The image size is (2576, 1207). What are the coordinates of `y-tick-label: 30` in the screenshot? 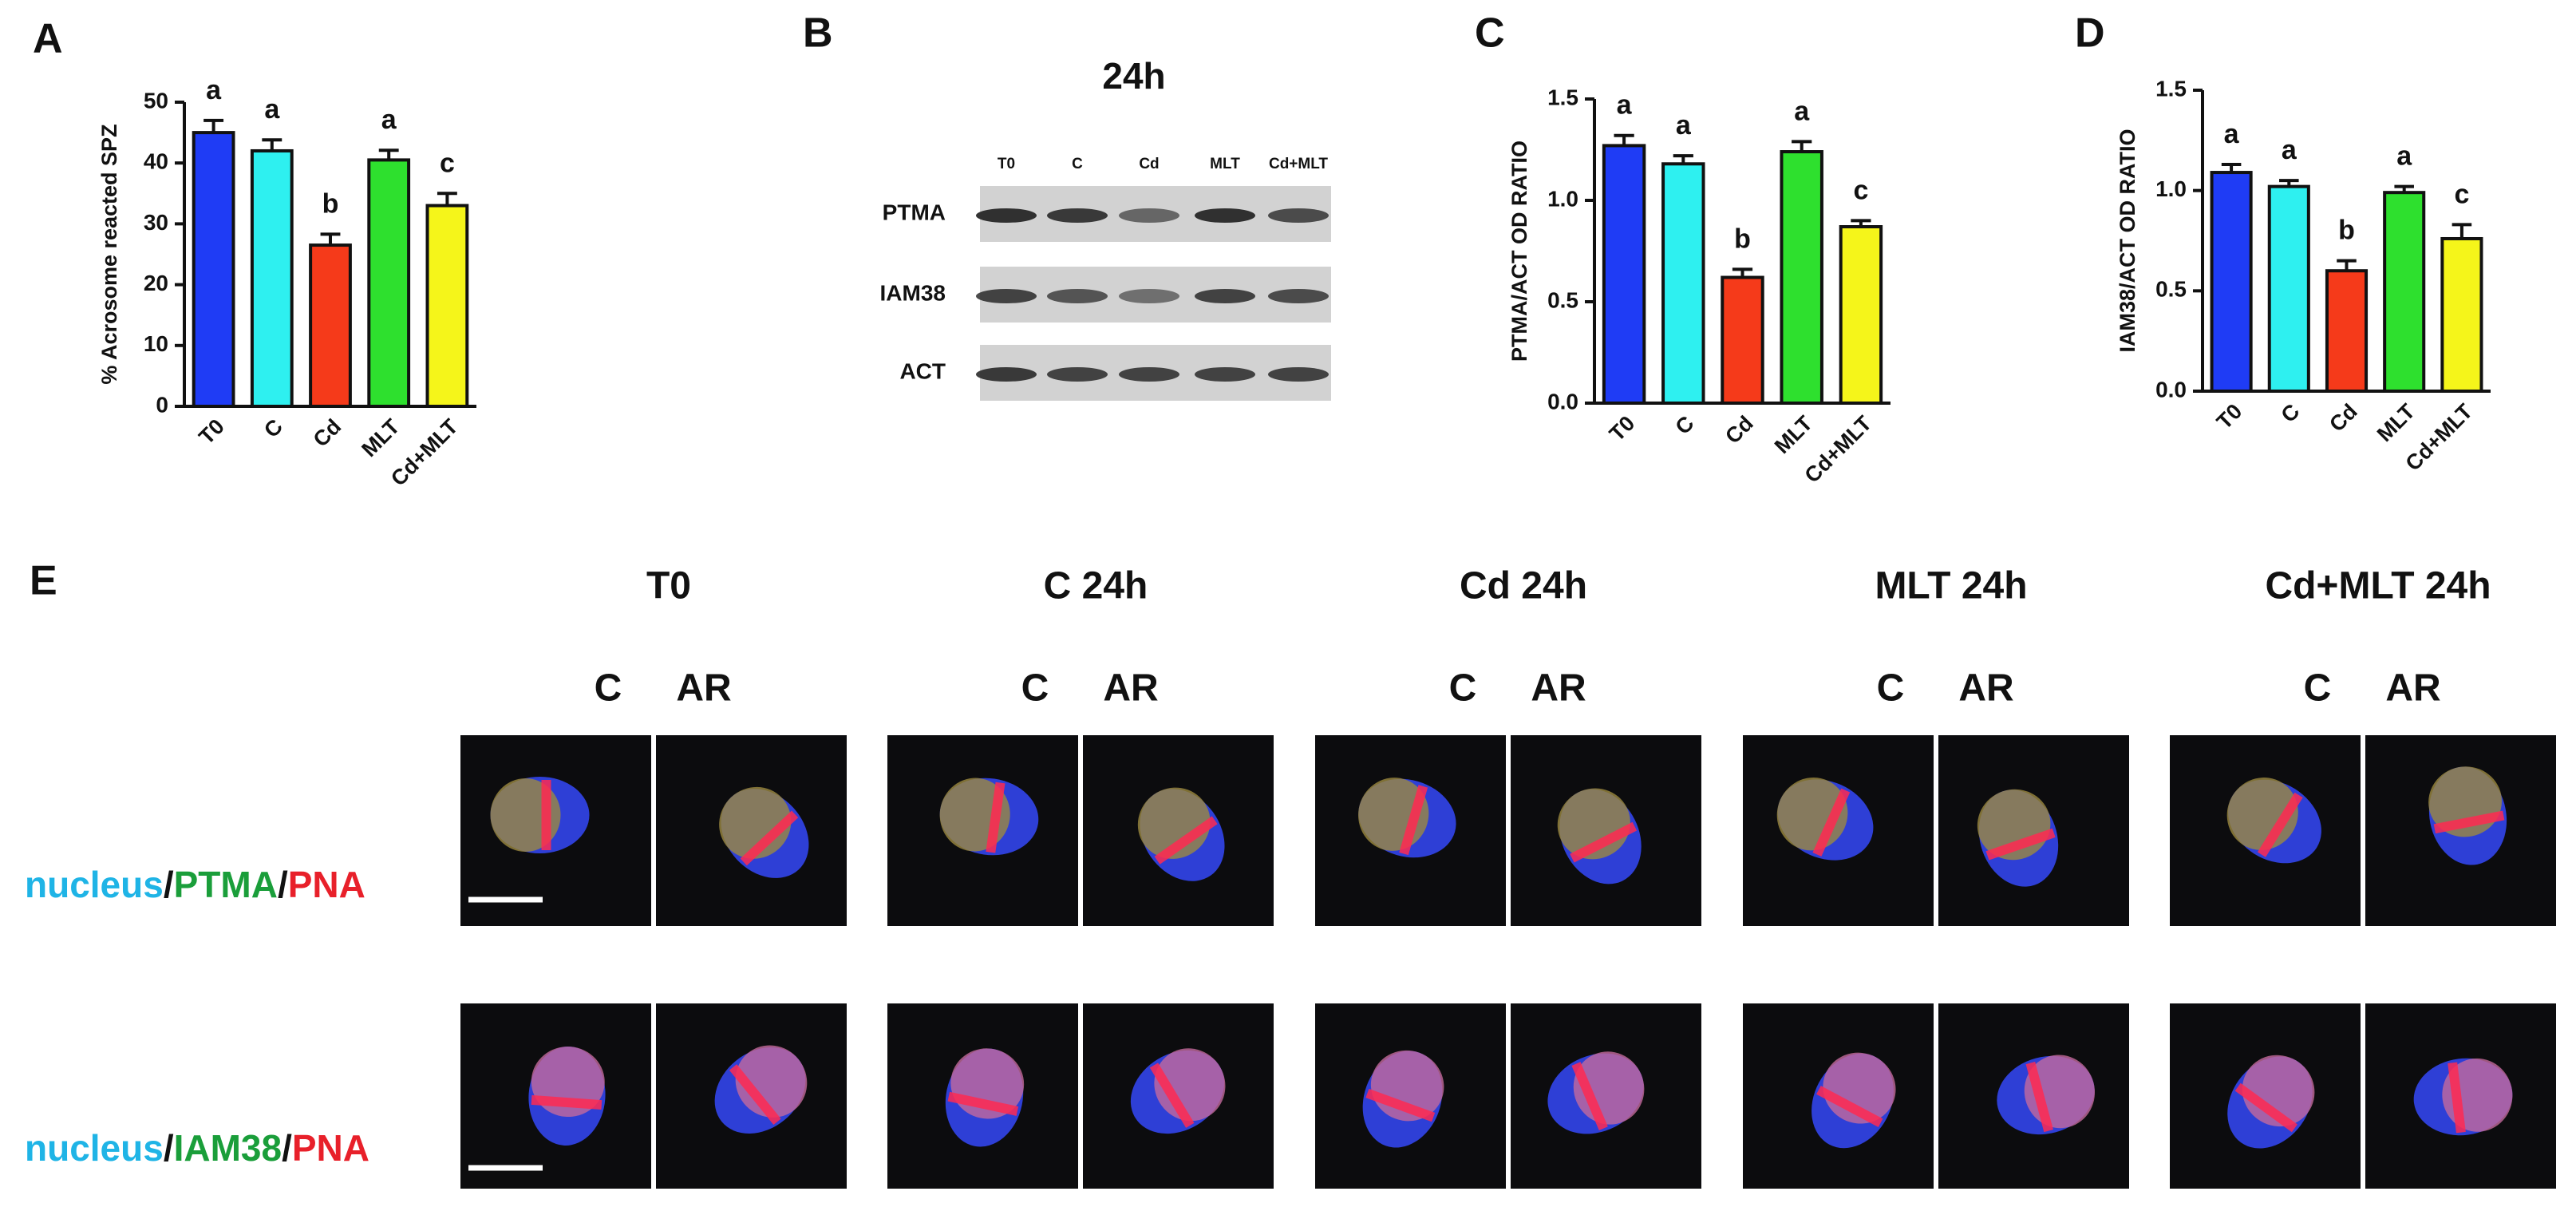 It's located at (156, 222).